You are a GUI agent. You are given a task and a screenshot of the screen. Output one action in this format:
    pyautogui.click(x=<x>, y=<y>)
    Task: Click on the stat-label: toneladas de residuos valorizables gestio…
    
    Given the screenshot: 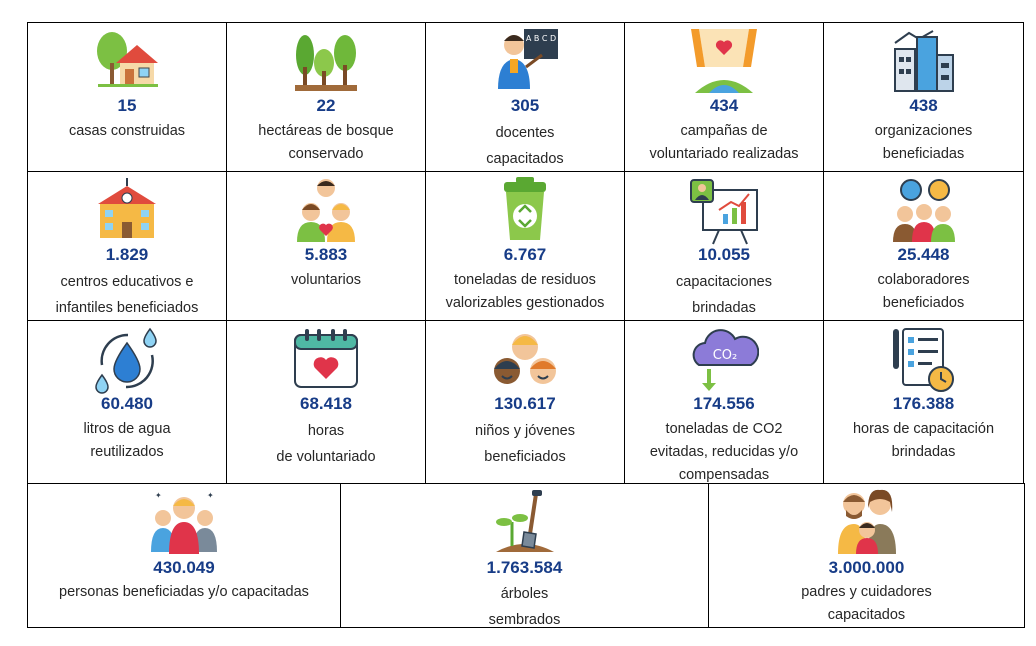 What is the action you would take?
    pyautogui.click(x=525, y=291)
    